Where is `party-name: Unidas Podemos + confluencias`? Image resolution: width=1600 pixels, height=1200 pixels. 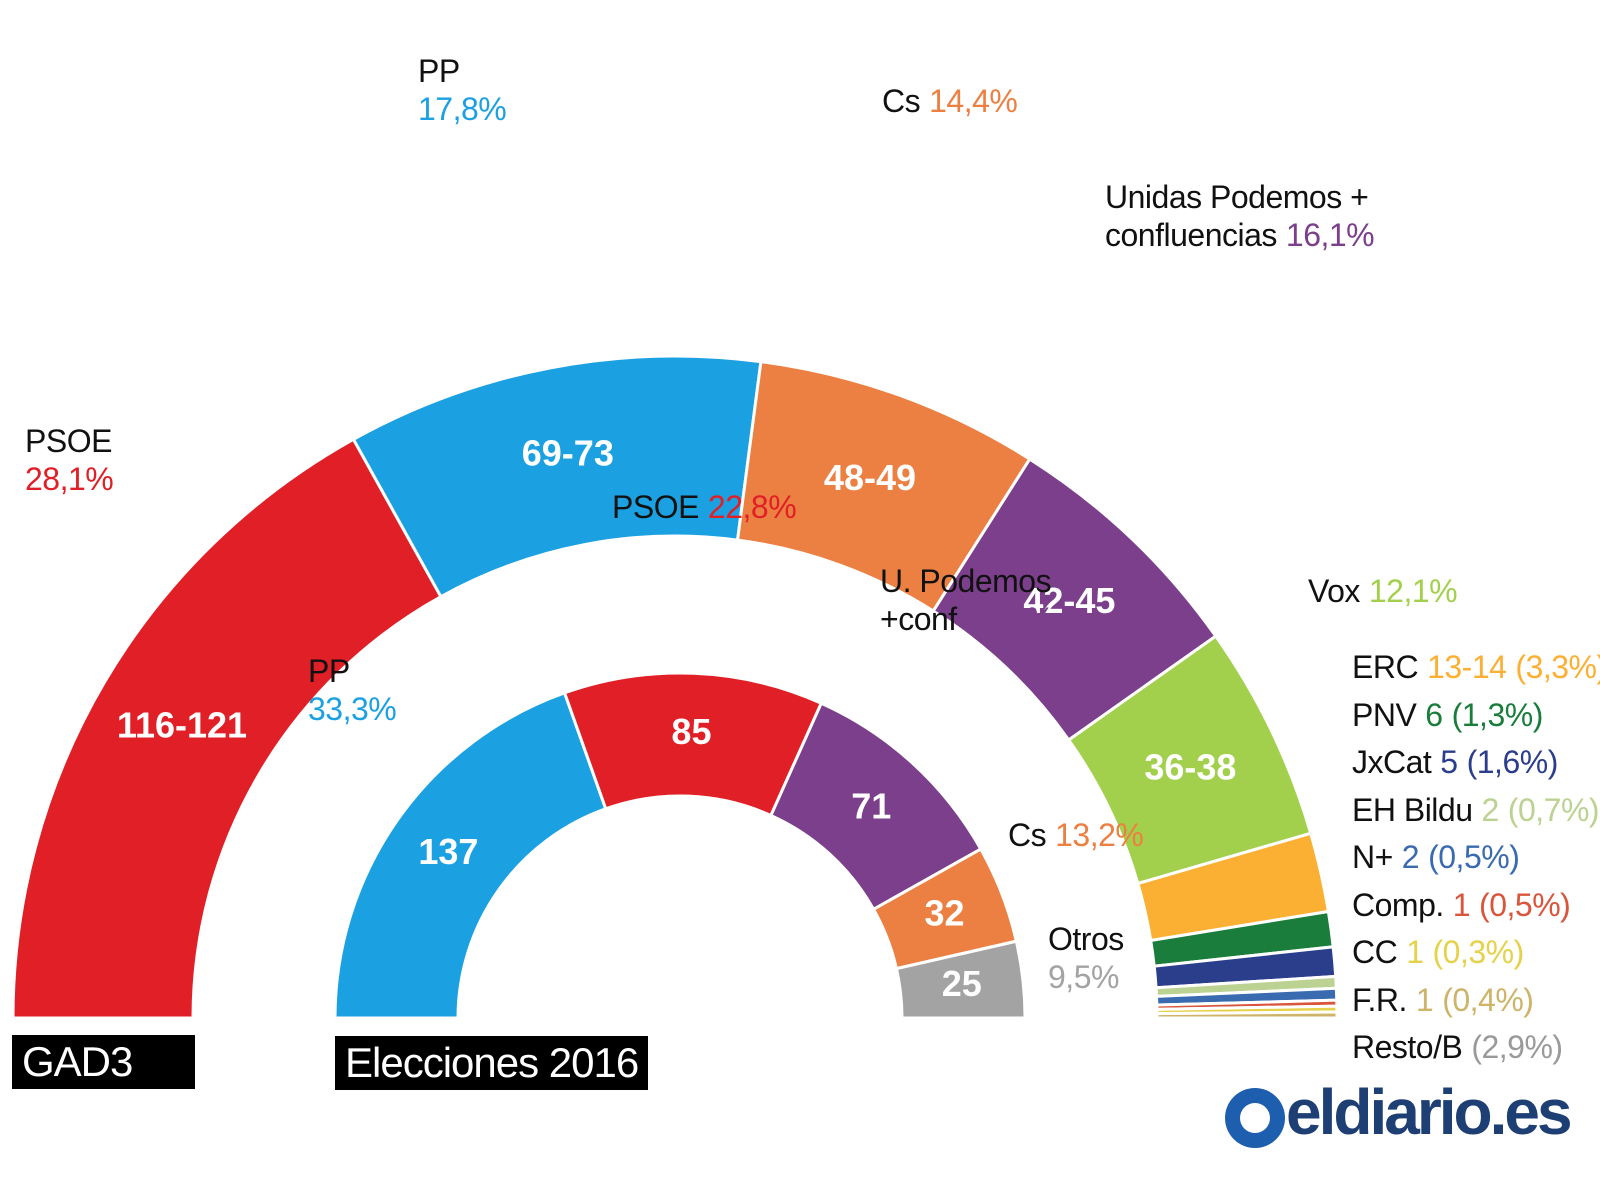 party-name: Unidas Podemos + confluencias is located at coordinates (1237, 216).